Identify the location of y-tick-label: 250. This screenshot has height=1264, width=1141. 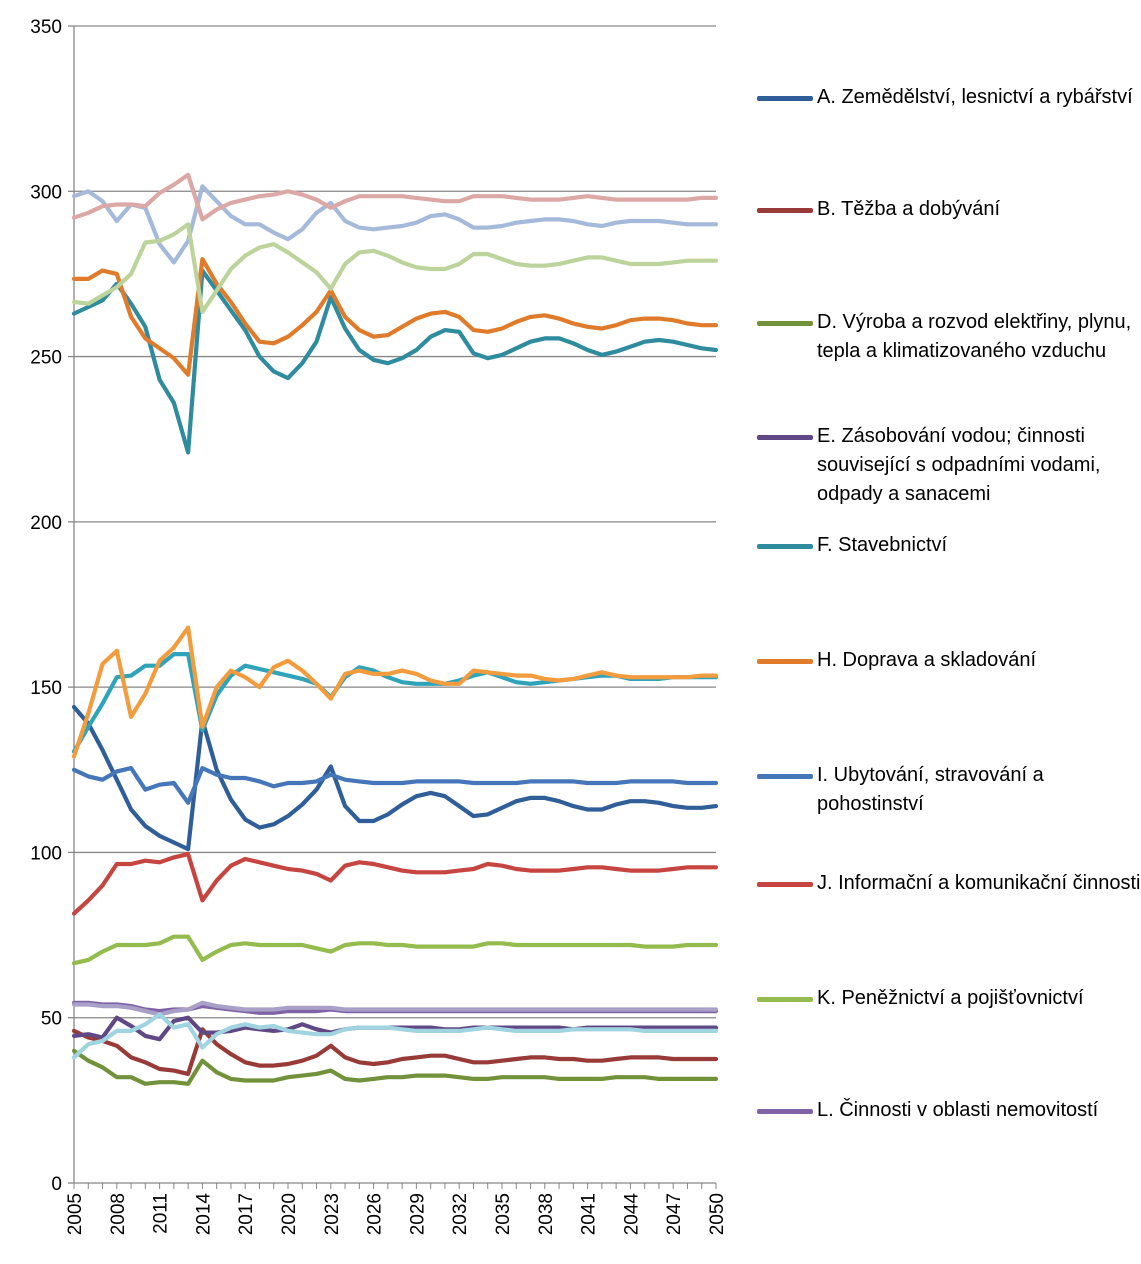
(46, 358).